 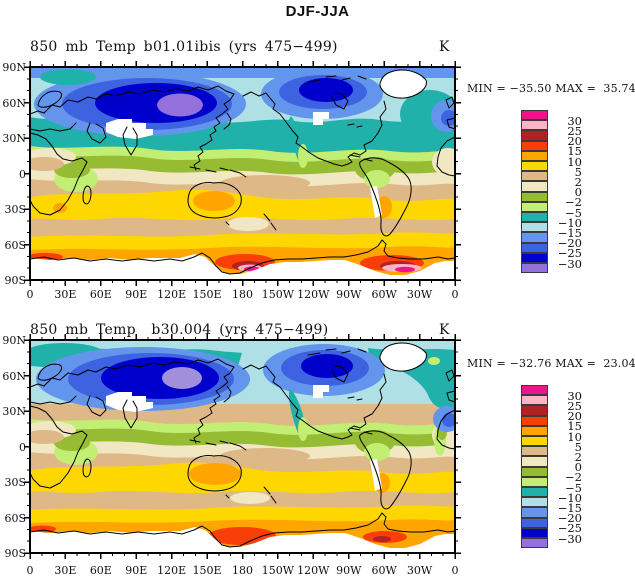 I want to click on lat-tick-label: 0, so click(x=22, y=447).